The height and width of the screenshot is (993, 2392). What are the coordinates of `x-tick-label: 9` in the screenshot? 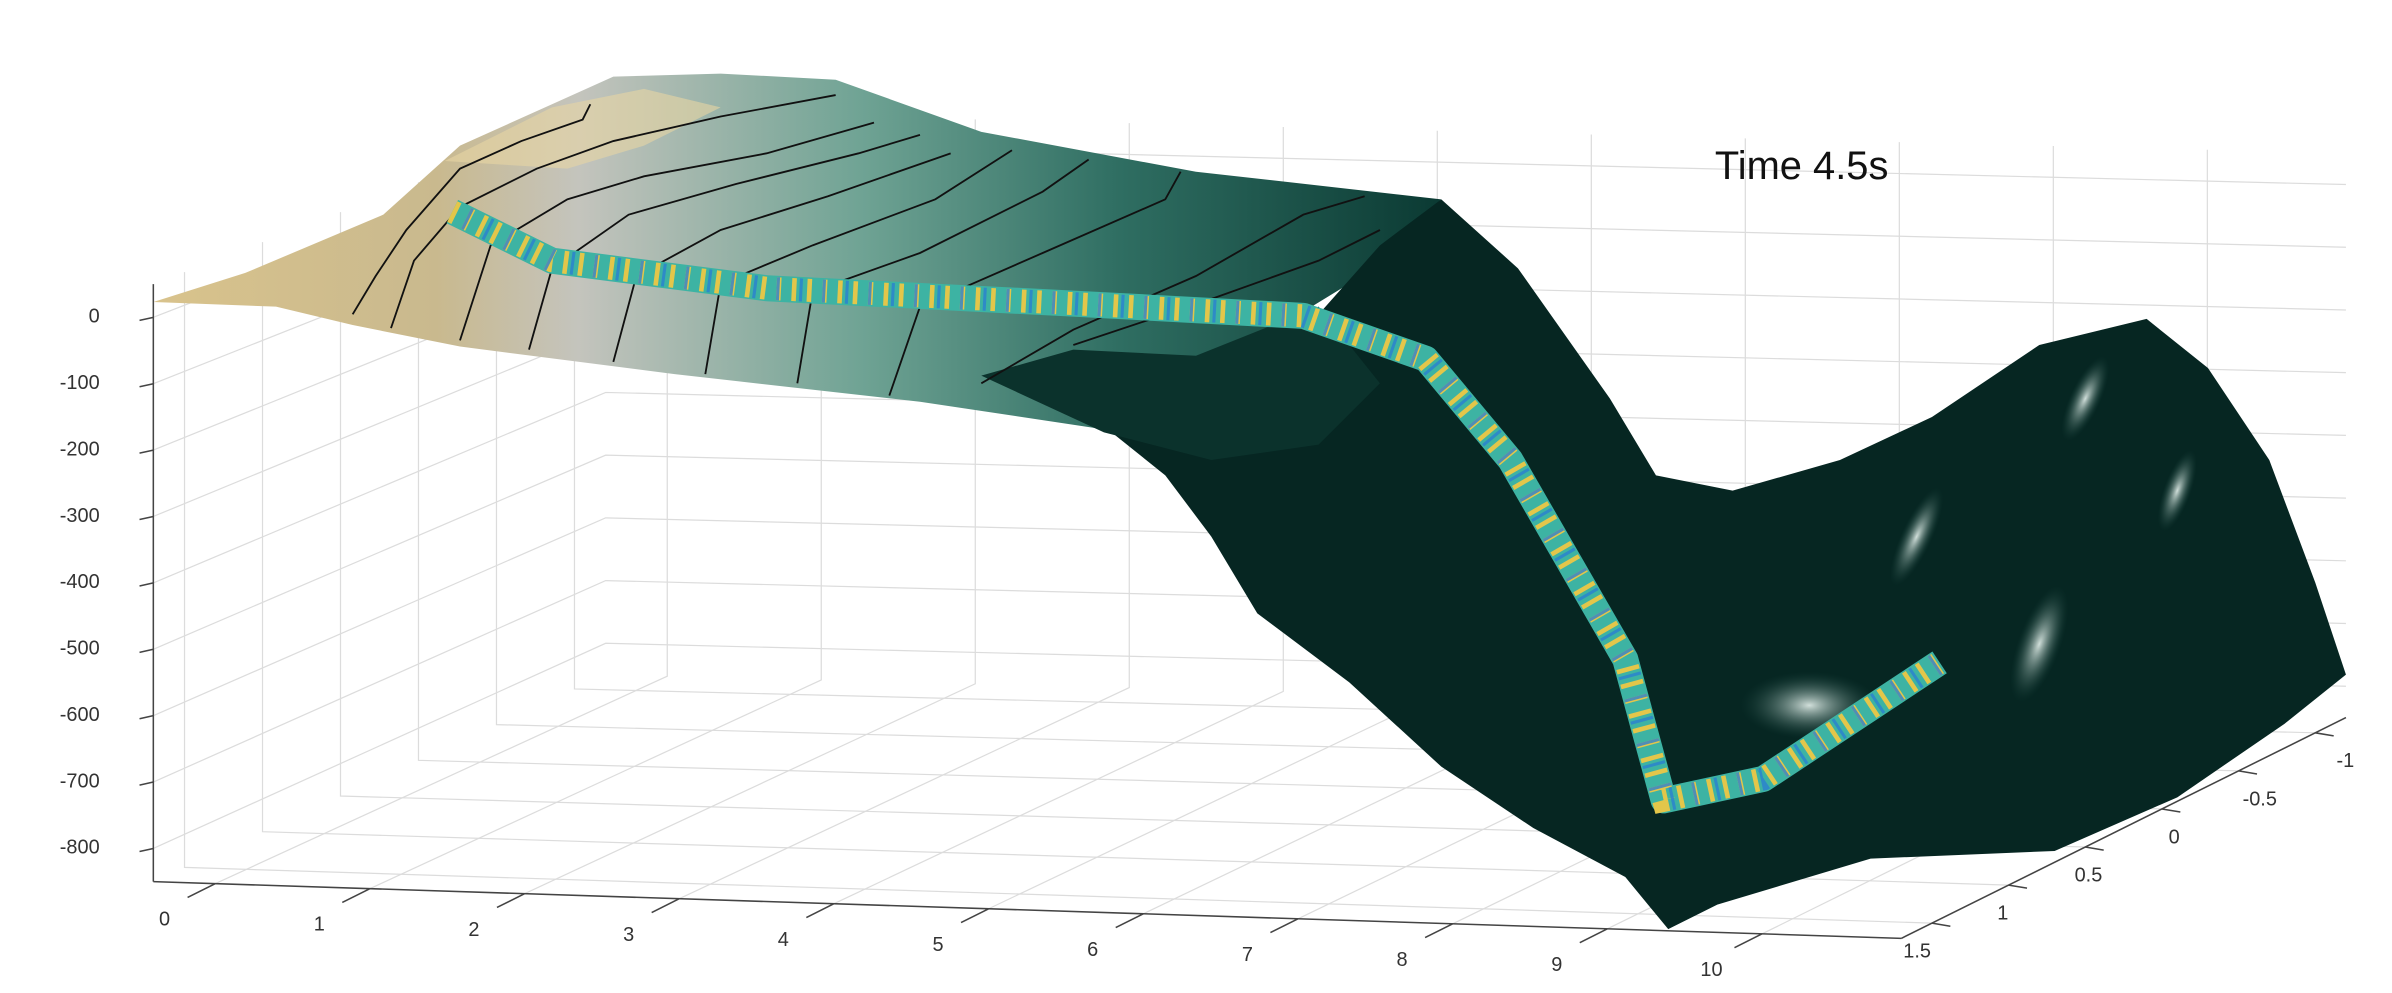 It's located at (1556, 965).